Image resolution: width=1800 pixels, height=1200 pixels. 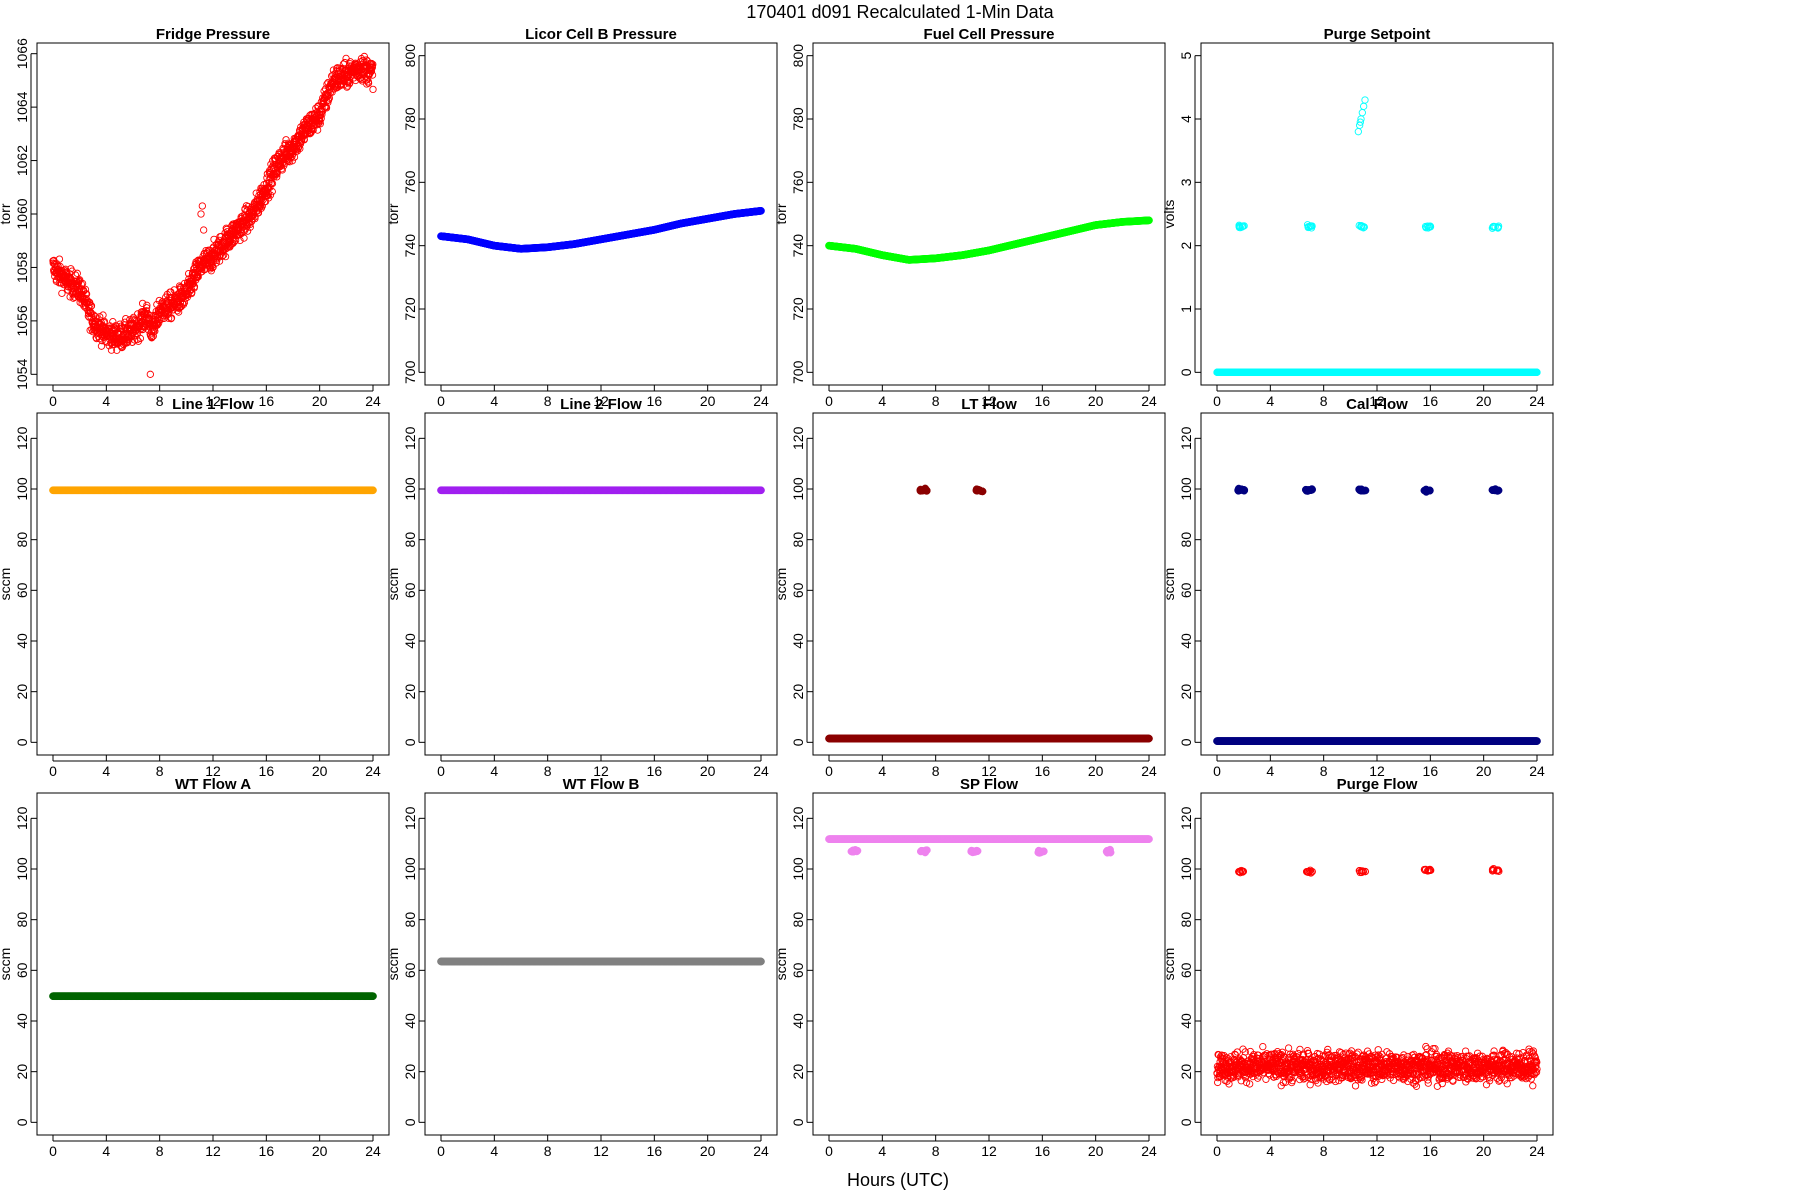 What do you see at coordinates (22, 641) in the screenshot?
I see `y-tick-label: 40` at bounding box center [22, 641].